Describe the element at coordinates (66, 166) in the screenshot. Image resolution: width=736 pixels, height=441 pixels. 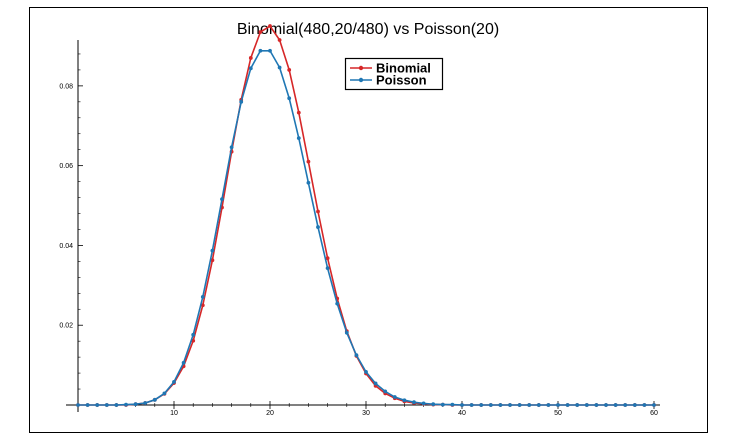
I see `y-tick-label: 0.06` at that location.